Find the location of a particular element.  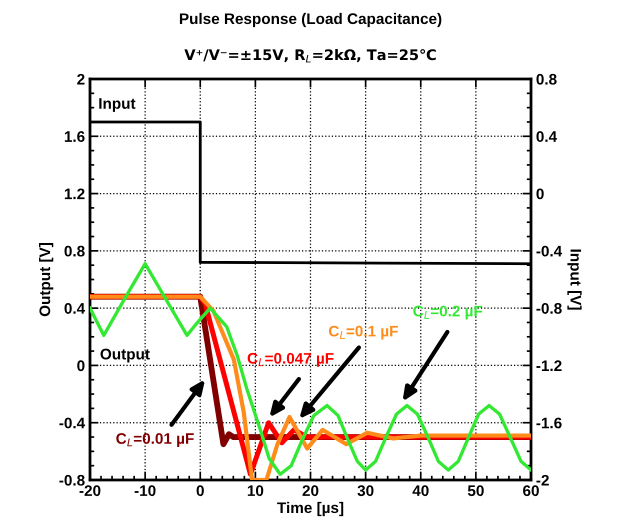

x-tick-label: -20 is located at coordinates (90, 490).